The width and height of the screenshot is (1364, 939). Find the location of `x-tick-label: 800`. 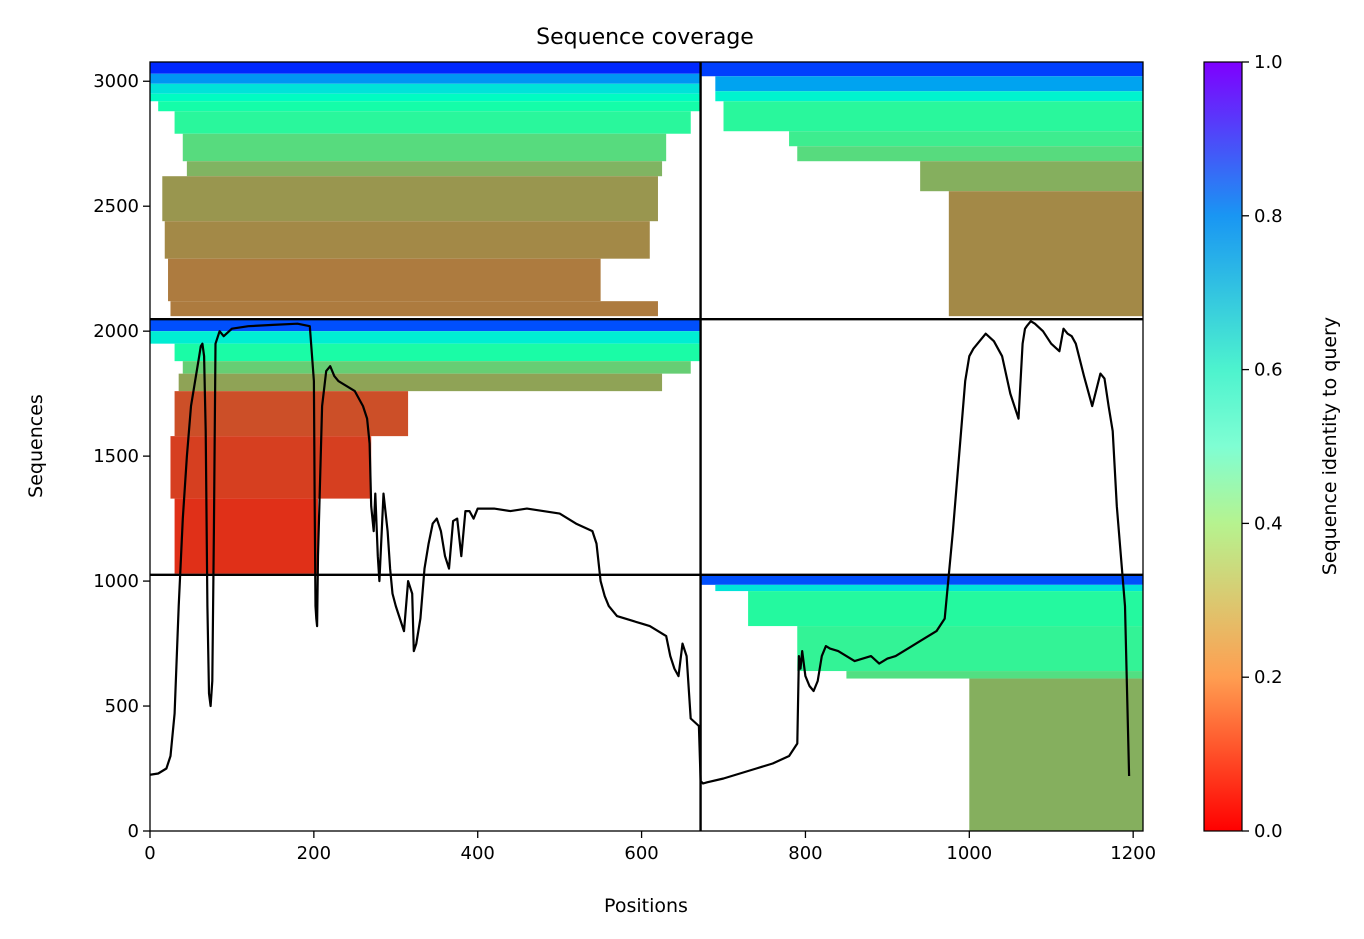

x-tick-label: 800 is located at coordinates (805, 853).